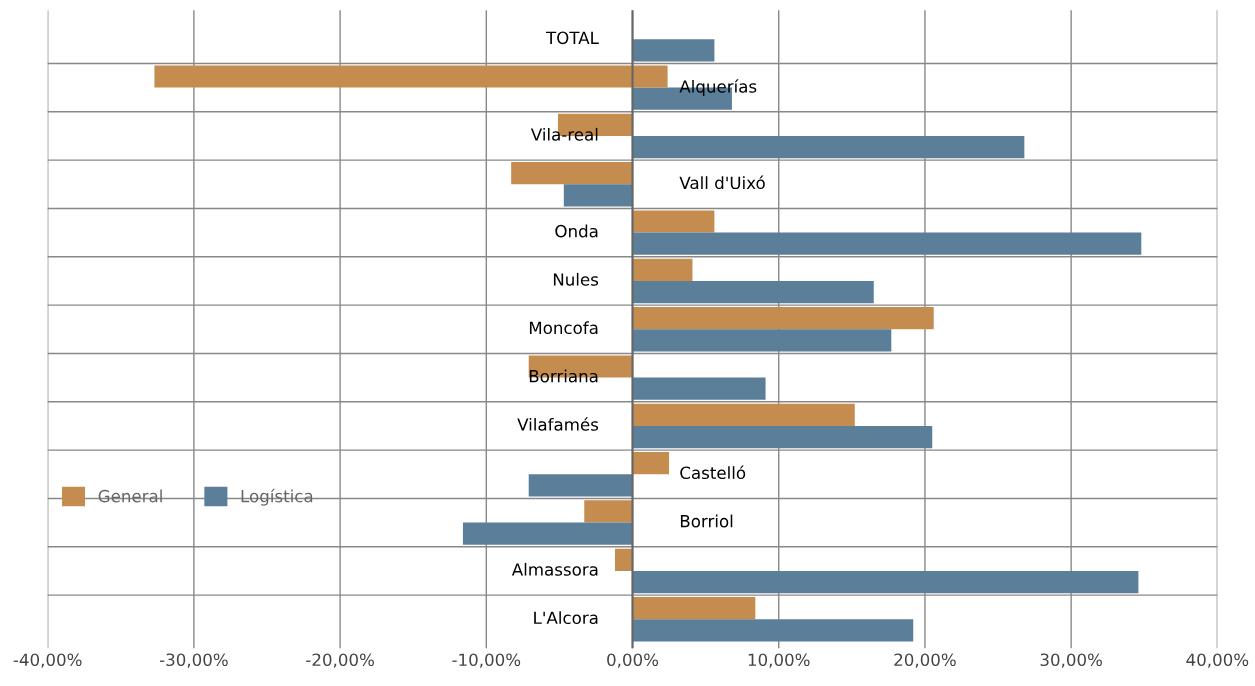 This screenshot has width=1255, height=686. Describe the element at coordinates (1217, 660) in the screenshot. I see `x-tick-label: 40,00%` at that location.